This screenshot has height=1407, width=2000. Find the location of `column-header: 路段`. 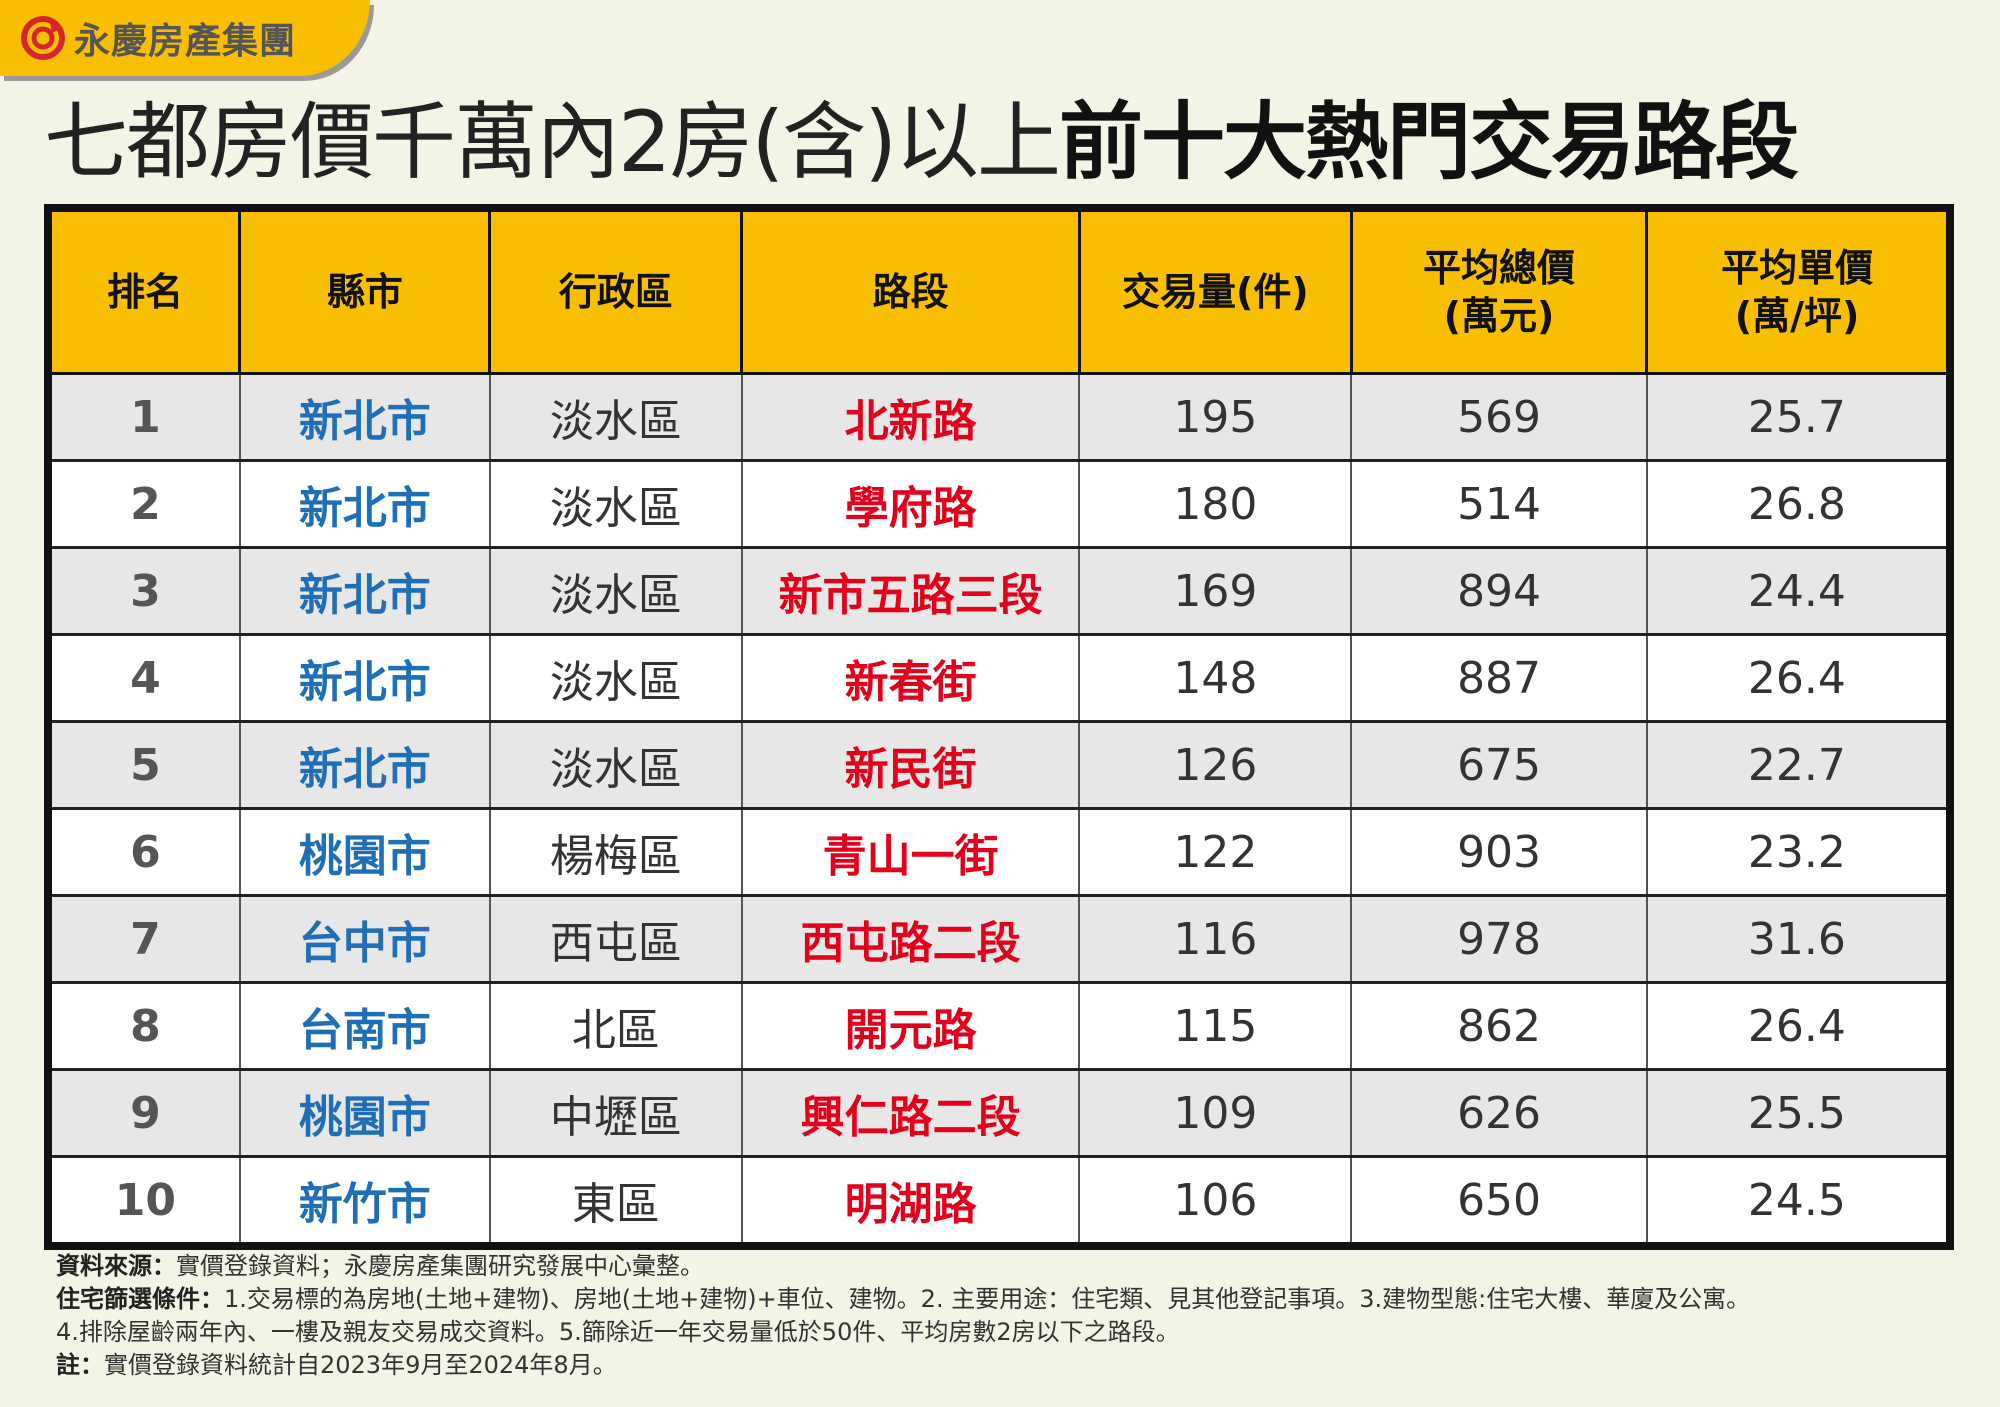

column-header: 路段 is located at coordinates (910, 290).